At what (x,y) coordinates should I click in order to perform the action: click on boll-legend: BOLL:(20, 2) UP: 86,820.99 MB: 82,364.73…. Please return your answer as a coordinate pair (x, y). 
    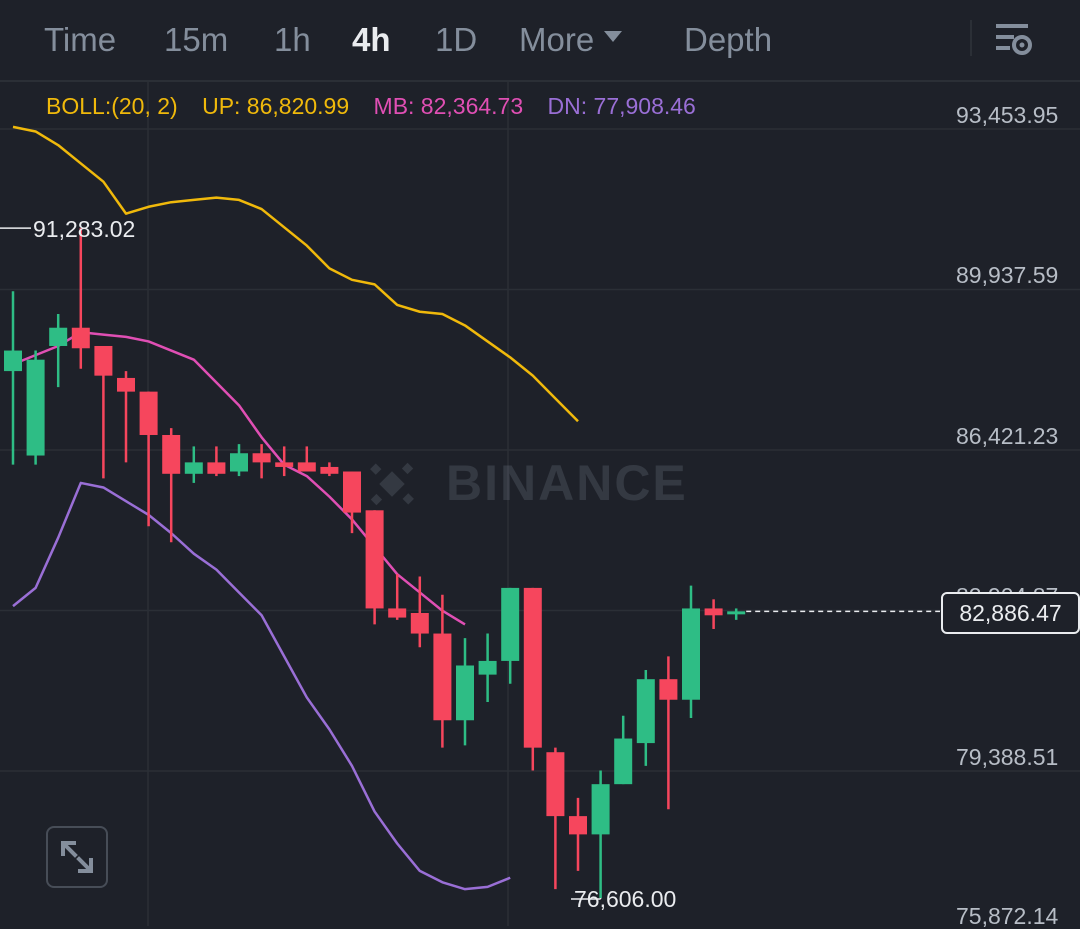
    Looking at the image, I should click on (380, 106).